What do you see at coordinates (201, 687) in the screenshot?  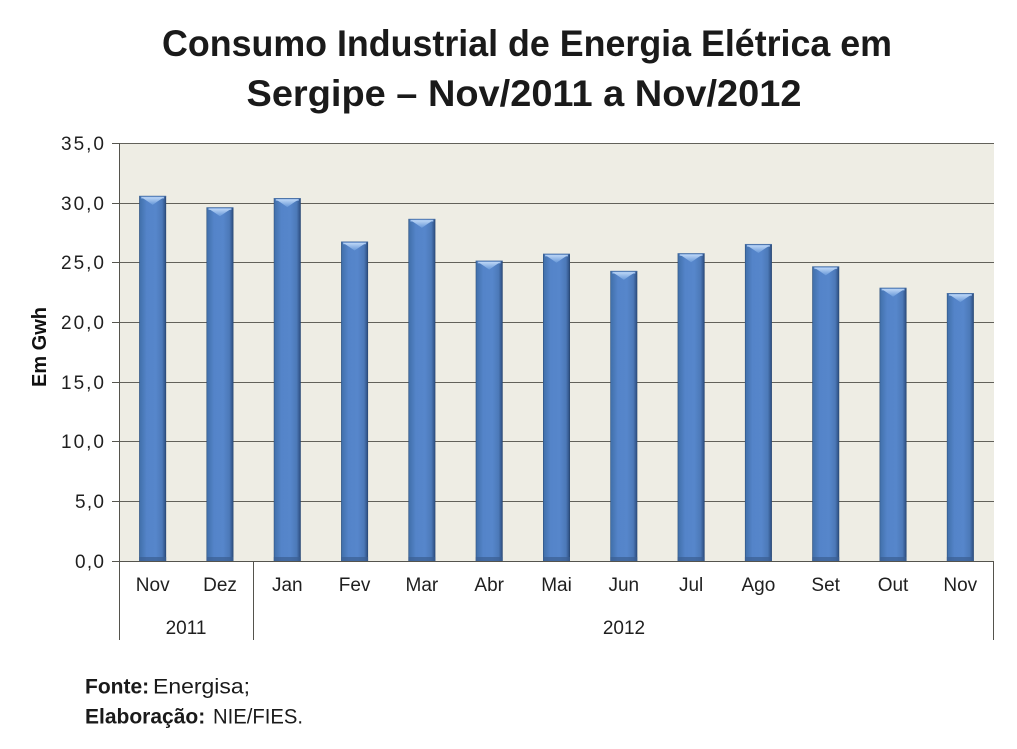 I see `svg-text: Energisa;` at bounding box center [201, 687].